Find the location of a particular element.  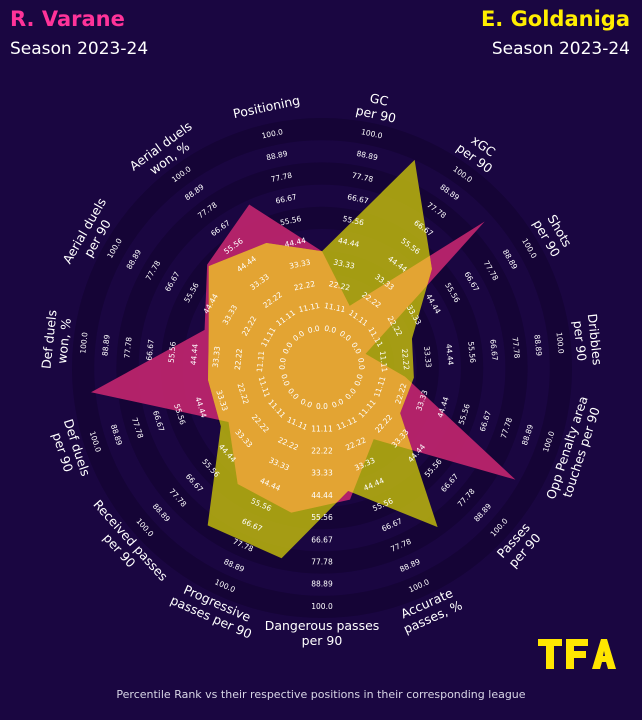

category-label: Positioning is located at coordinates (267, 106).